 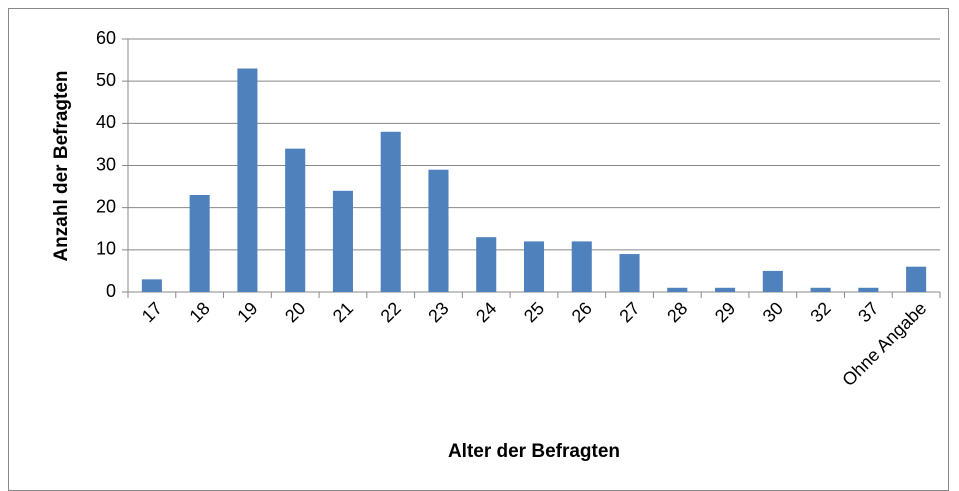 What do you see at coordinates (61, 165) in the screenshot?
I see `y-axis-title: Anzahl der Befragten` at bounding box center [61, 165].